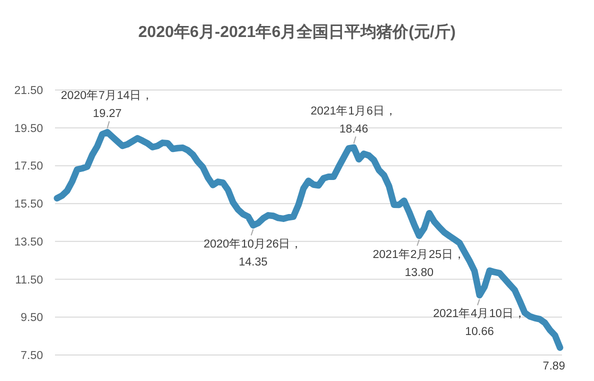 Image resolution: width=594 pixels, height=381 pixels. Describe the element at coordinates (28, 166) in the screenshot. I see `y-tick-label: 17.50` at that location.